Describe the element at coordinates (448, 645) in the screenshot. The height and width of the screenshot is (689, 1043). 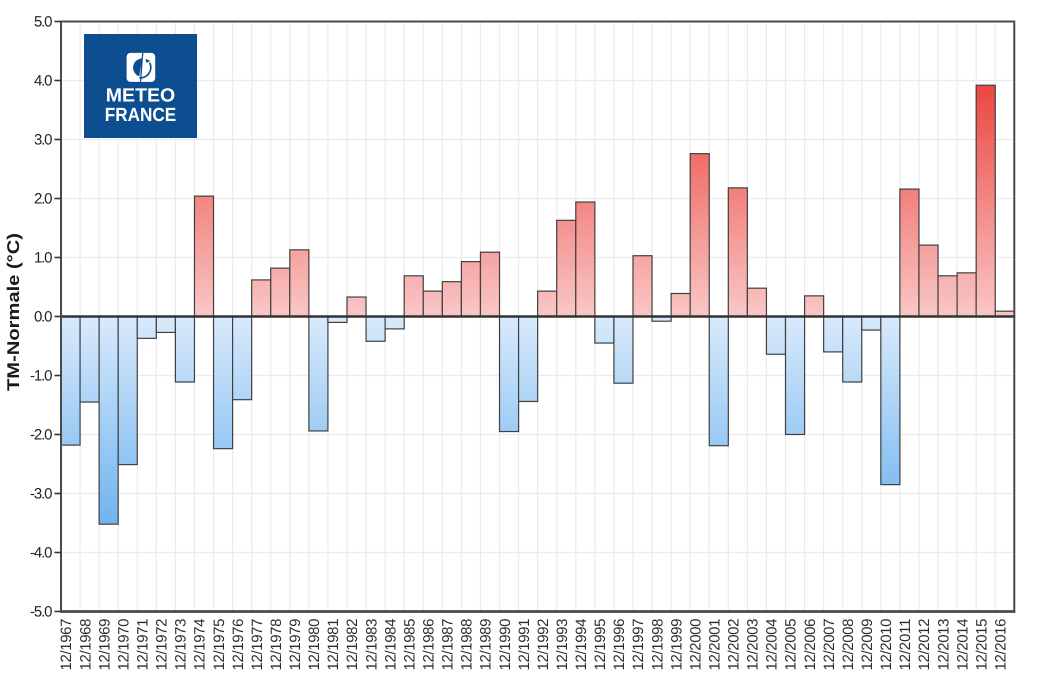
I see `svg-text: 12/1987` at that location.